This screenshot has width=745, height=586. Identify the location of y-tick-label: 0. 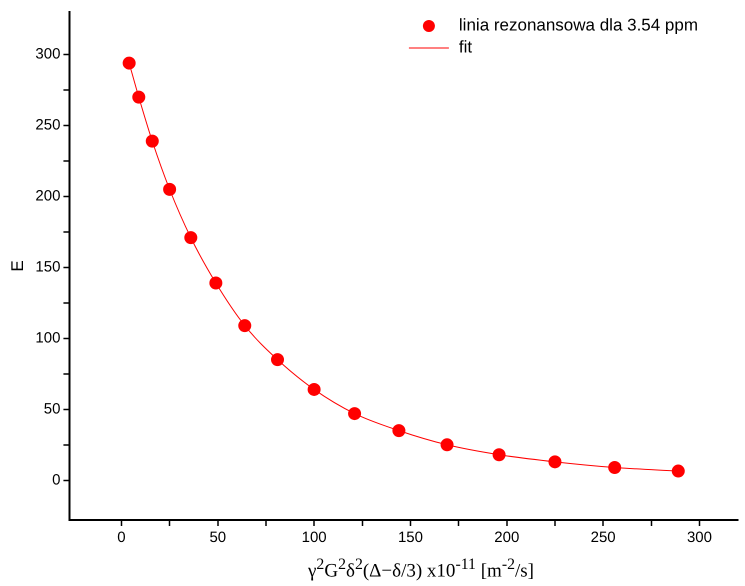
(56, 479).